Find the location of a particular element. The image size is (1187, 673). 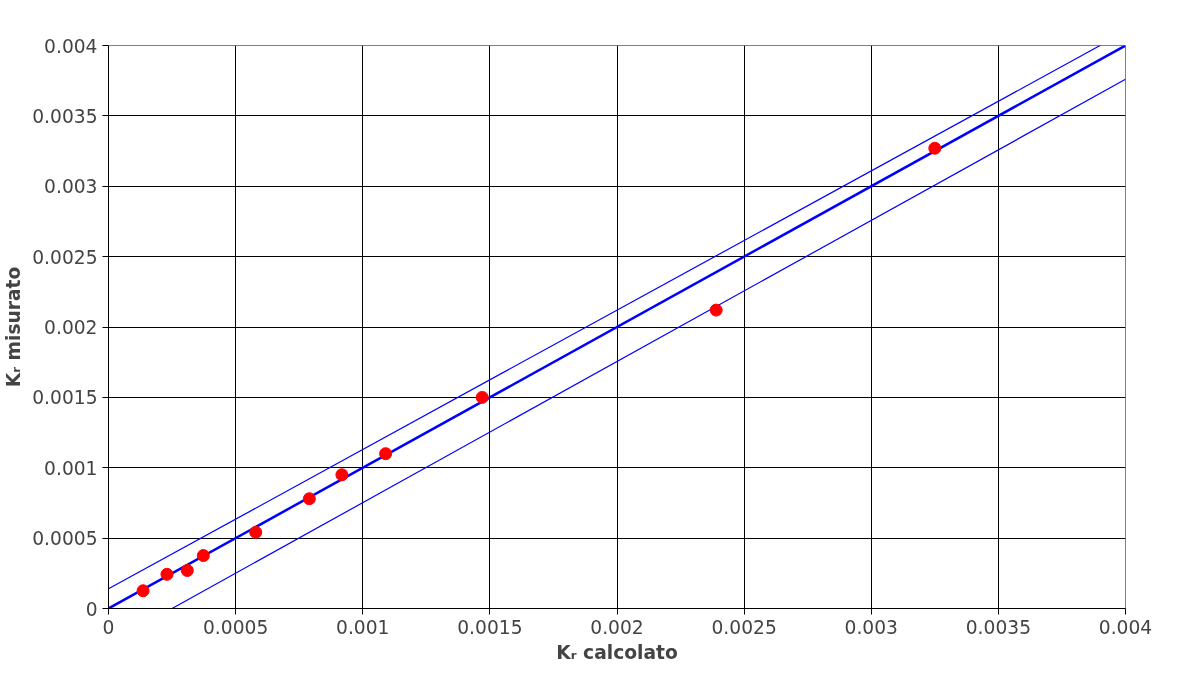

x-tick-label: 0.002 is located at coordinates (617, 627).